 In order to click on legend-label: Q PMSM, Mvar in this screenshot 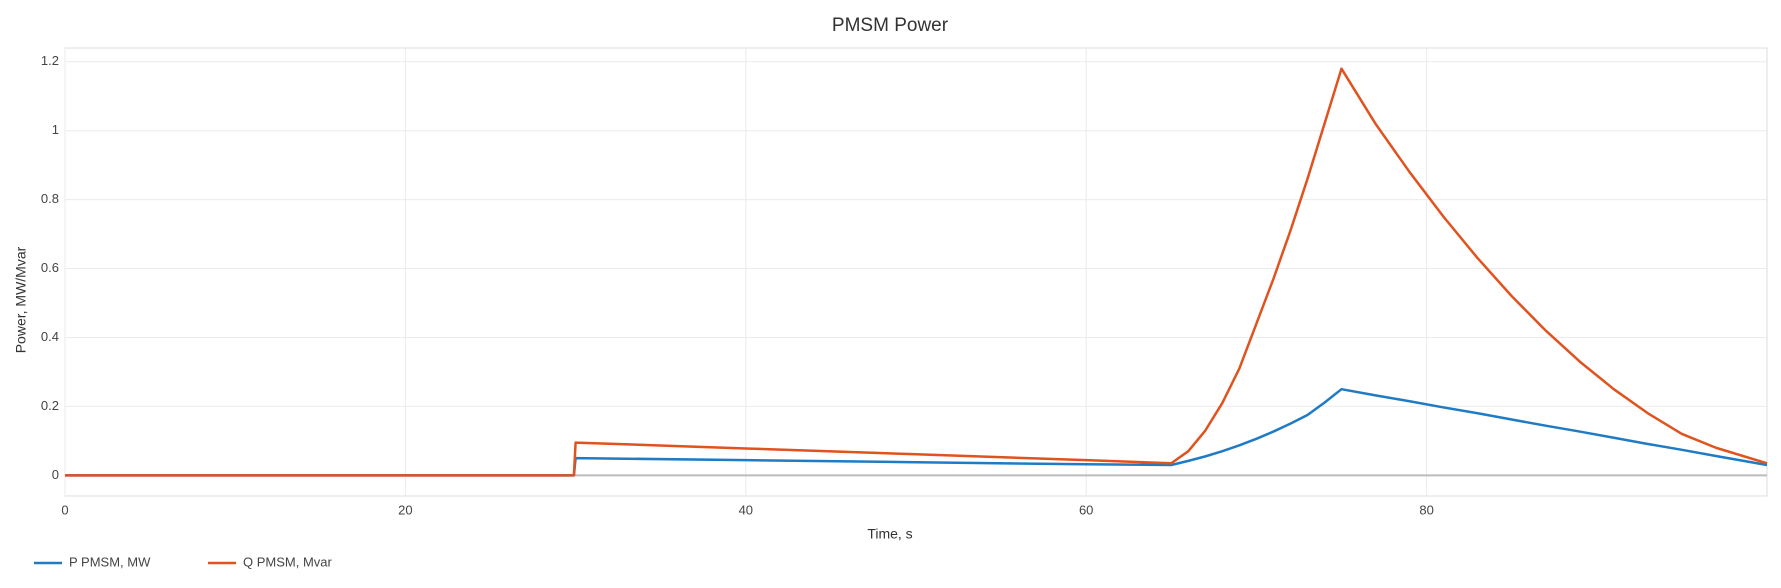, I will do `click(288, 561)`.